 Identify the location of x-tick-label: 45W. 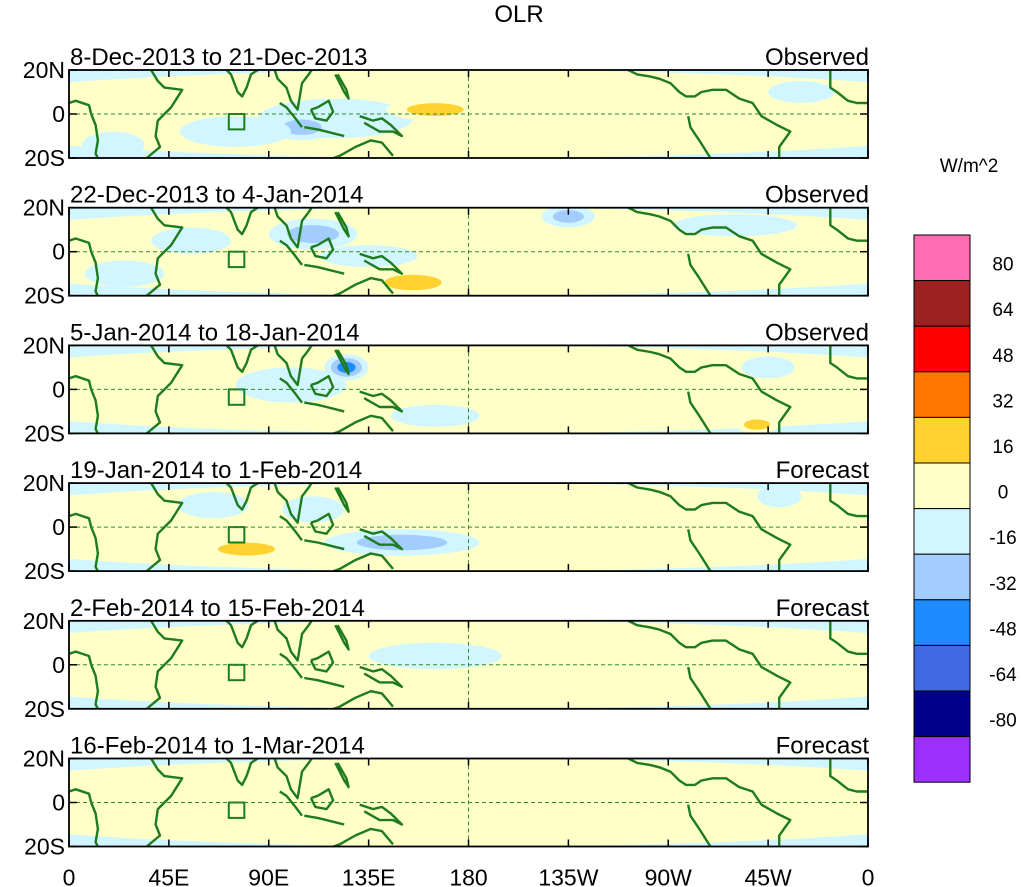
(768, 876).